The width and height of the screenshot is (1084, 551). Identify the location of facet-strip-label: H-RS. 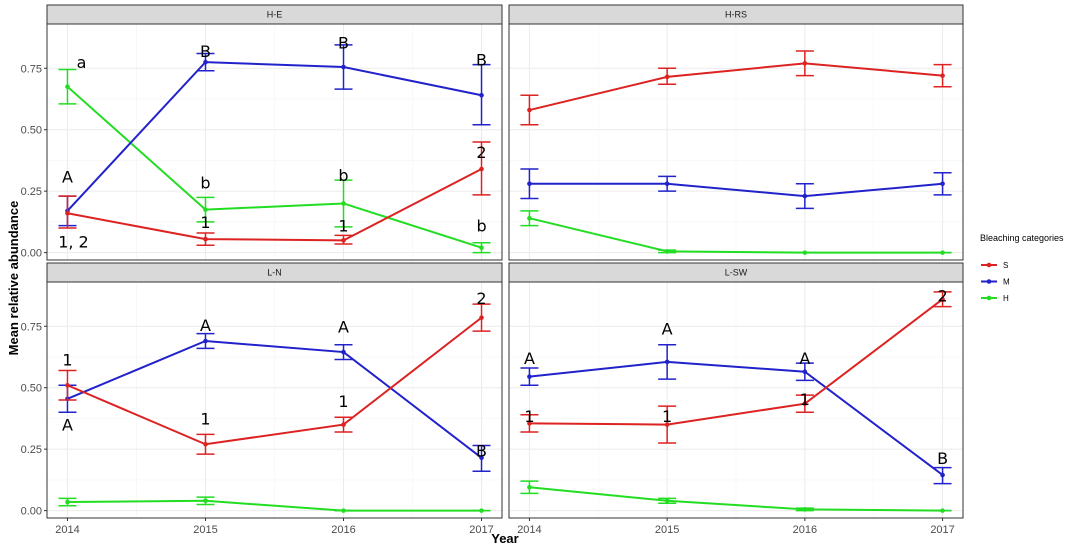
(736, 15).